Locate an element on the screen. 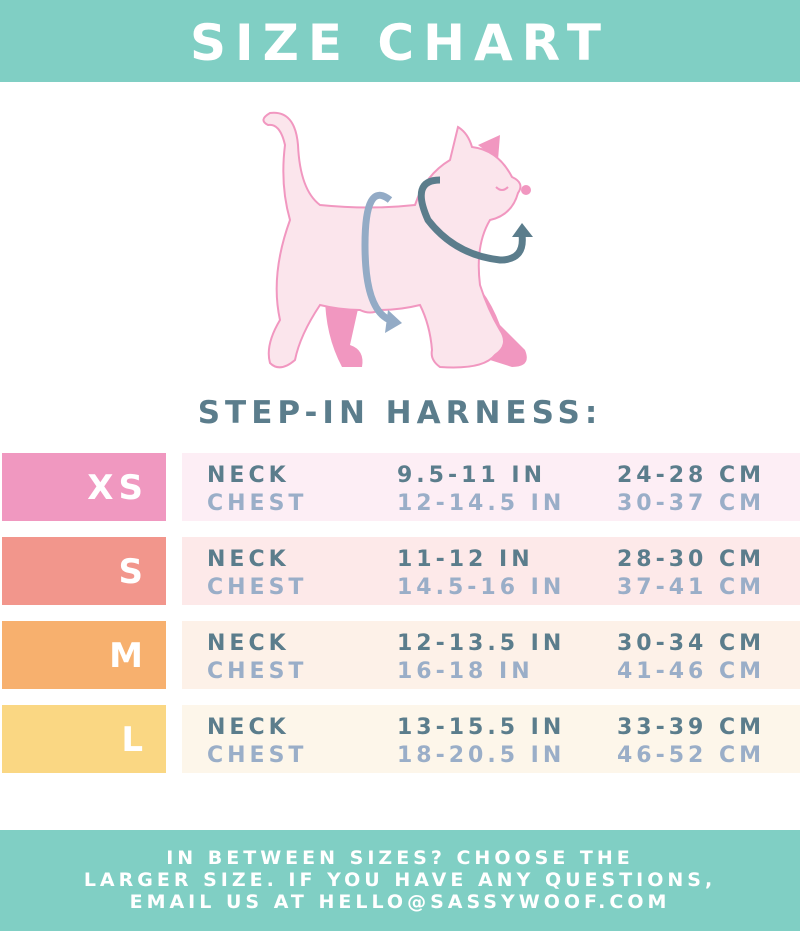 This screenshot has height=931, width=800. size-label: M is located at coordinates (84, 655).